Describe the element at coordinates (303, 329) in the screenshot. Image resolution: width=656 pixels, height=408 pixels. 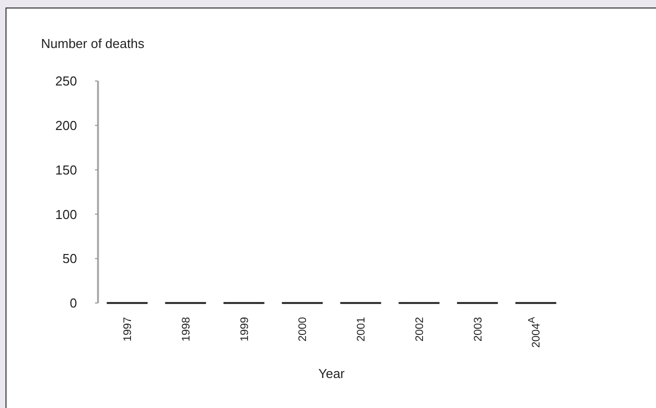
I see `x-tick-label: 2000` at that location.